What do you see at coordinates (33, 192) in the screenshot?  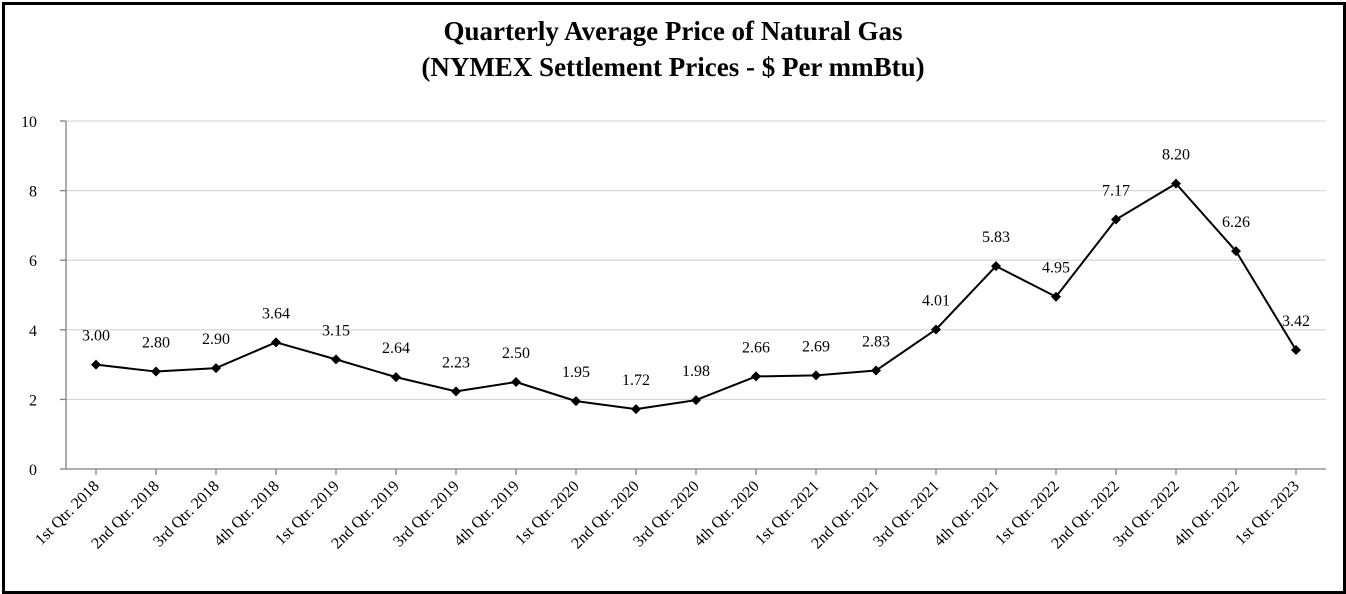 I see `y-tick-label: 8` at bounding box center [33, 192].